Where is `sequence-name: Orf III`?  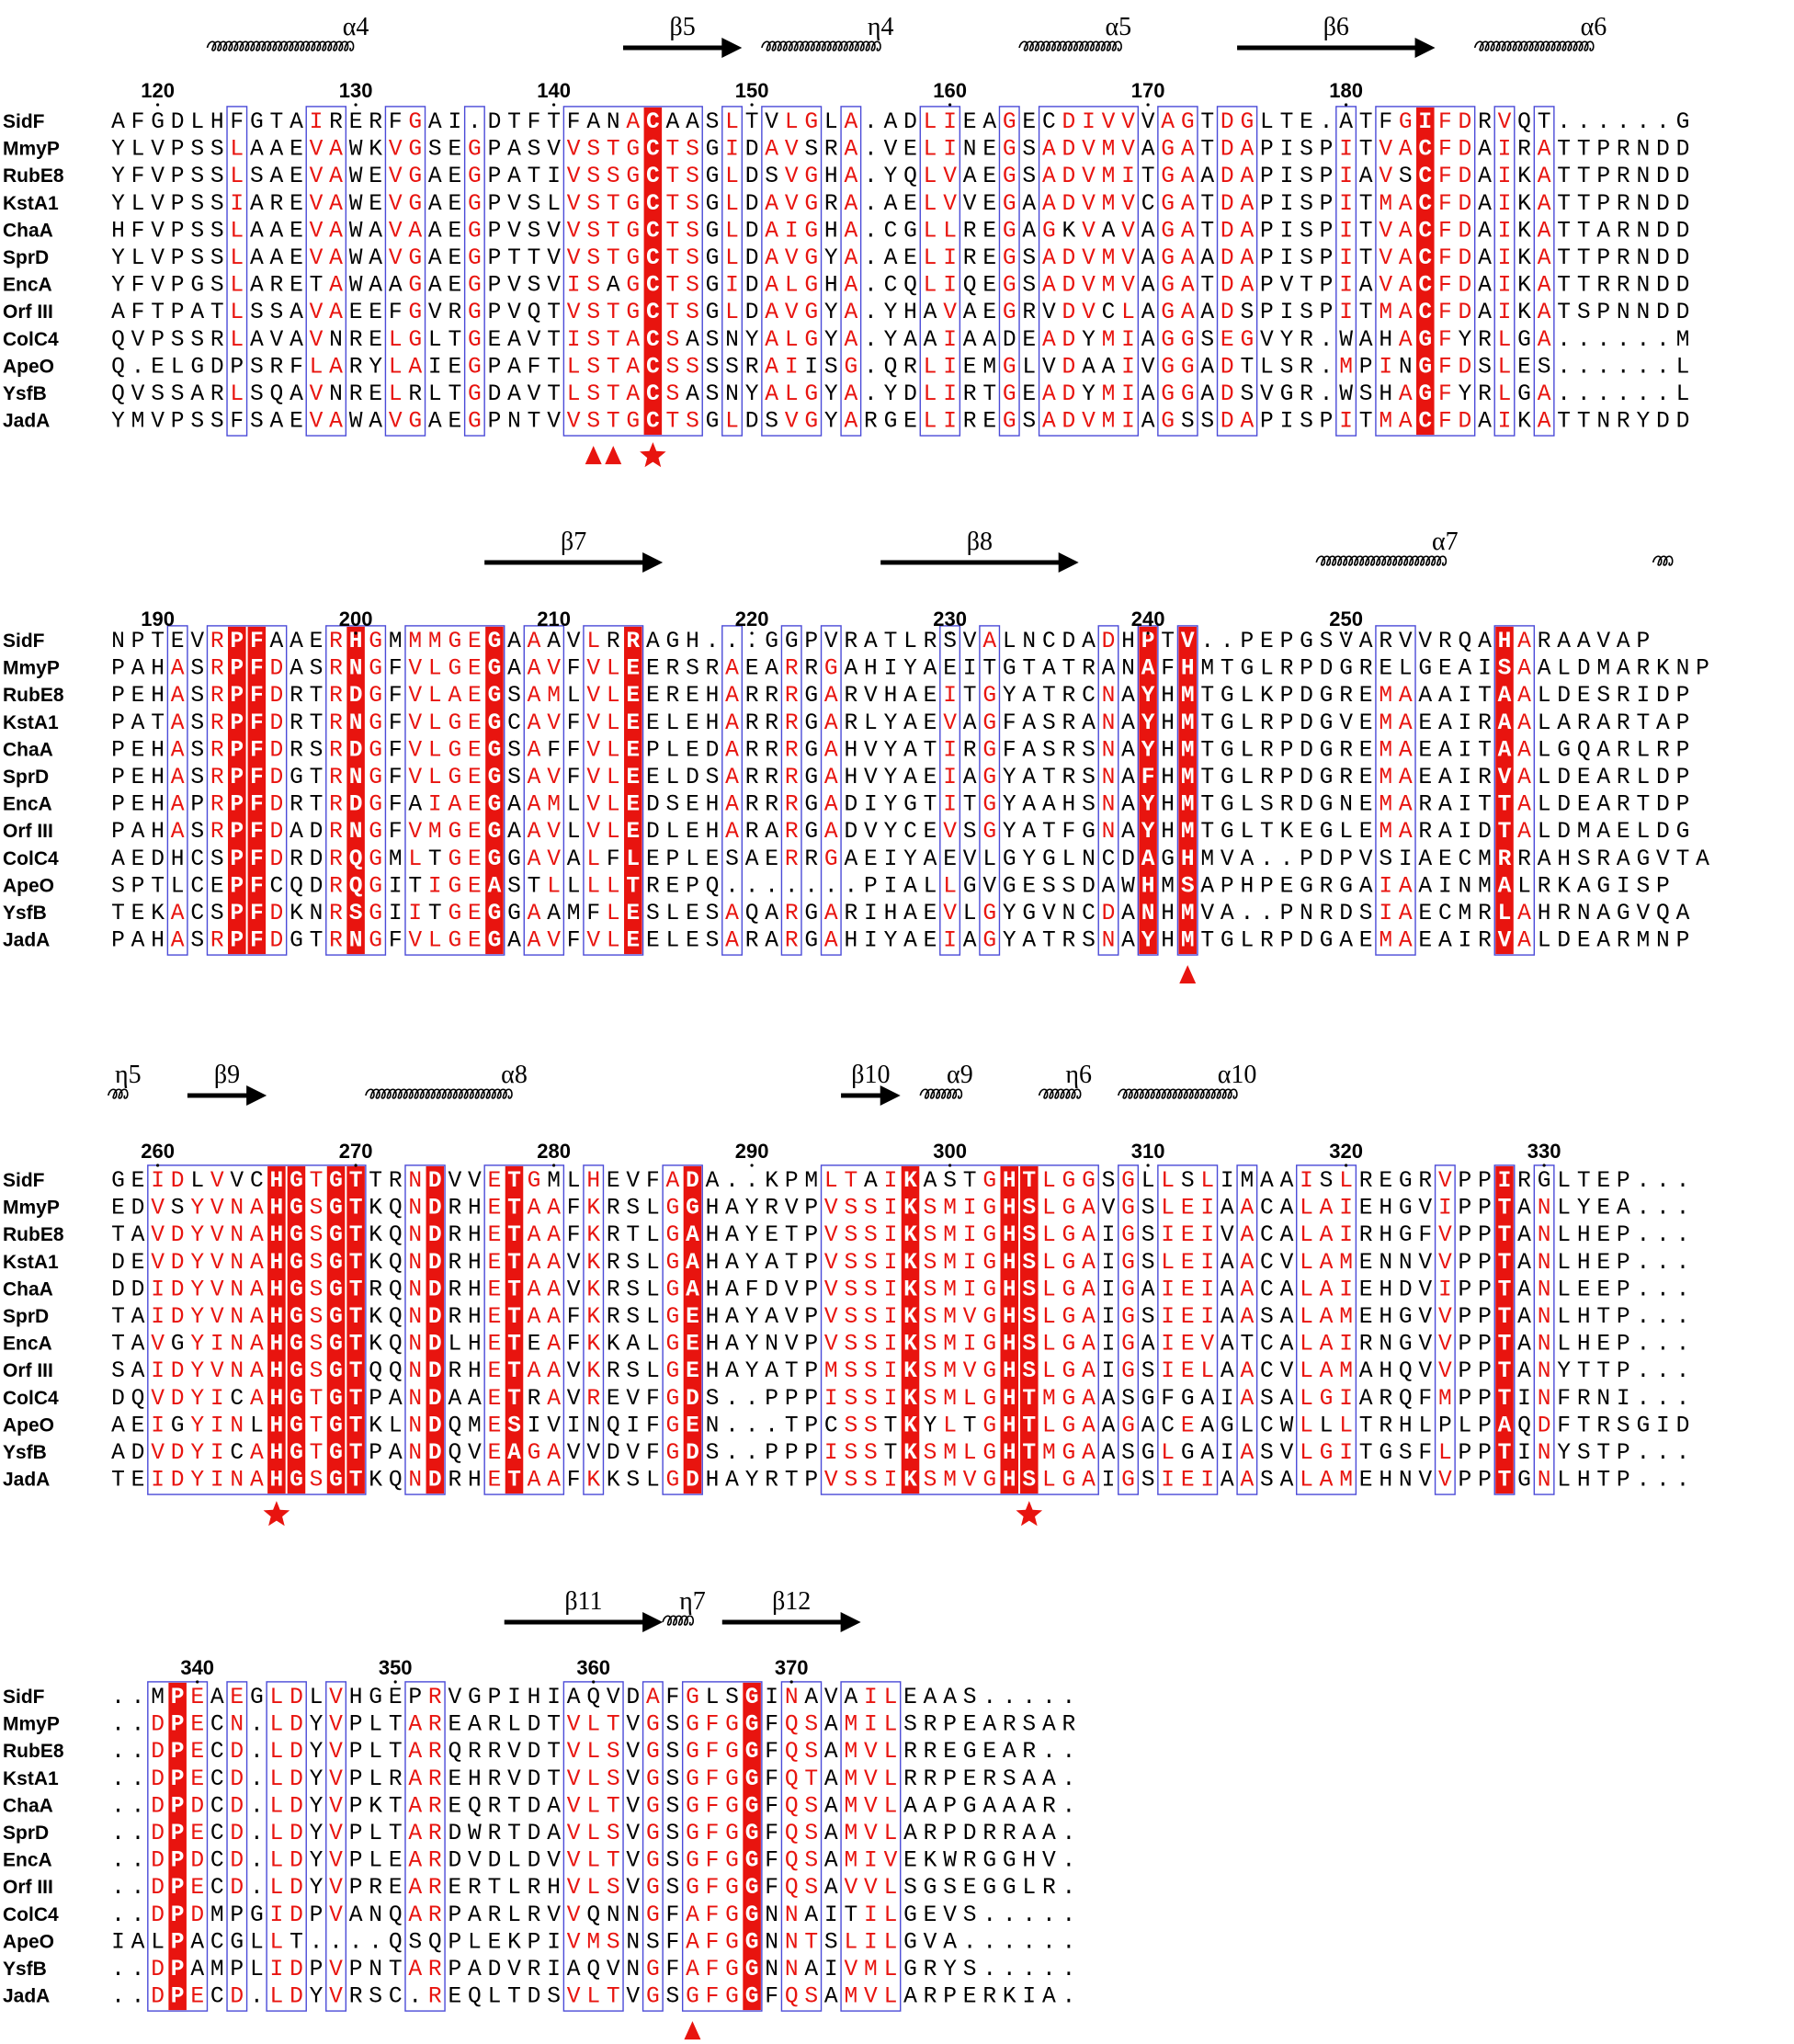
sequence-name: Orf III is located at coordinates (28, 1887).